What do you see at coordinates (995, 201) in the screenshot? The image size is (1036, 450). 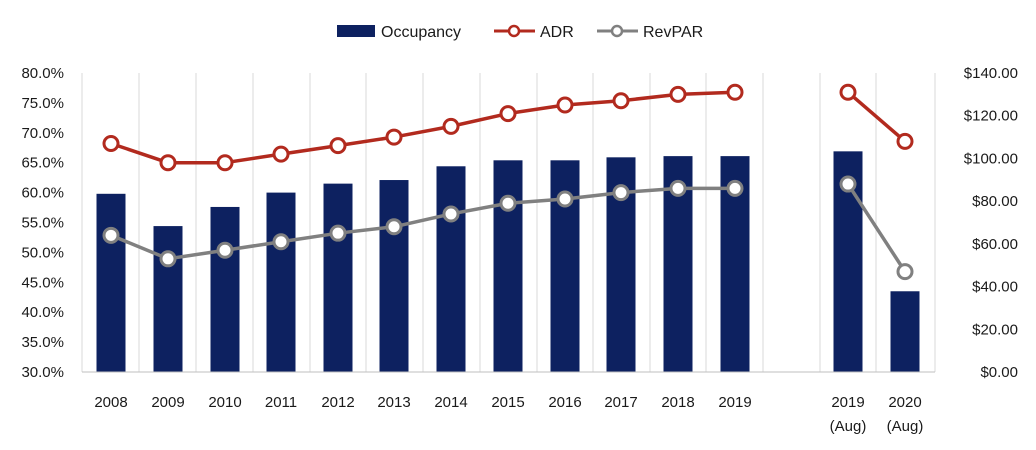 I see `right-axis-tick-label: $80.00` at bounding box center [995, 201].